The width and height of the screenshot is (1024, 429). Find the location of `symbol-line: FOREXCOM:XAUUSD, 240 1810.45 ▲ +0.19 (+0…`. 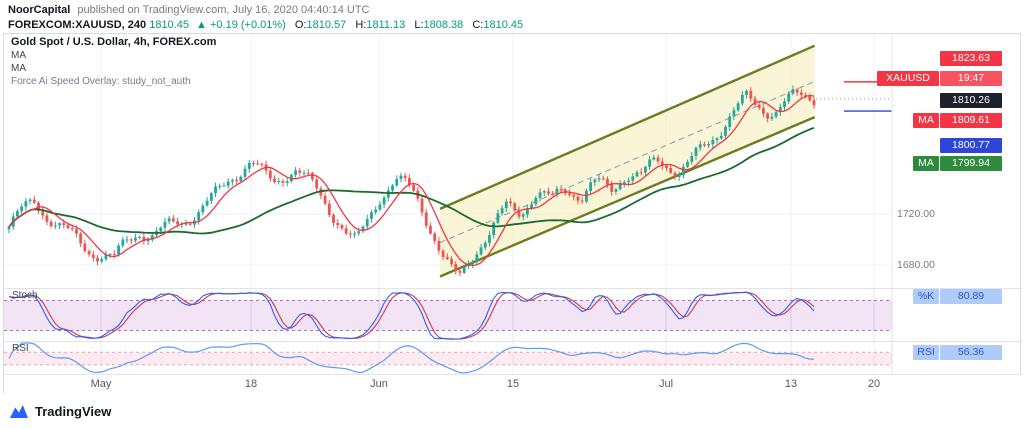

symbol-line: FOREXCOM:XAUUSD, 240 1810.45 ▲ +0.19 (+0… is located at coordinates (512, 25).